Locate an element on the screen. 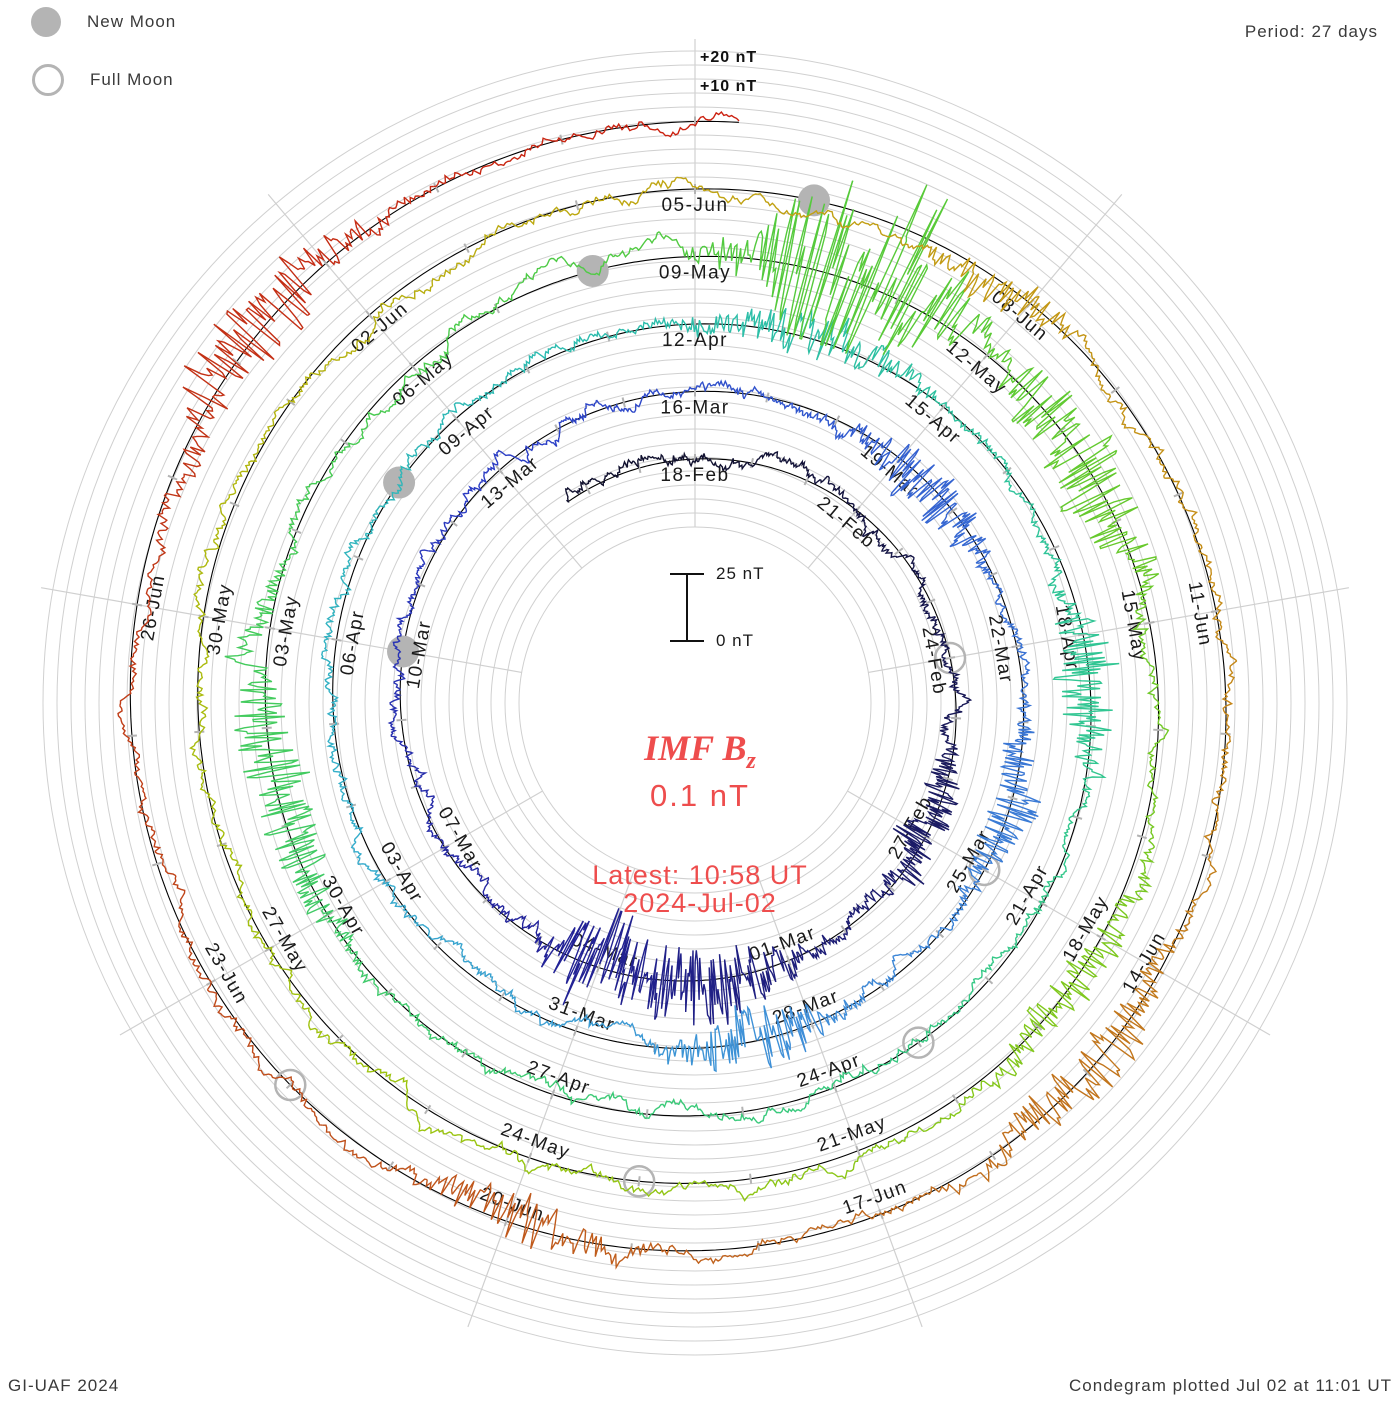  legend-new-moon: New Moon is located at coordinates (103, 22).